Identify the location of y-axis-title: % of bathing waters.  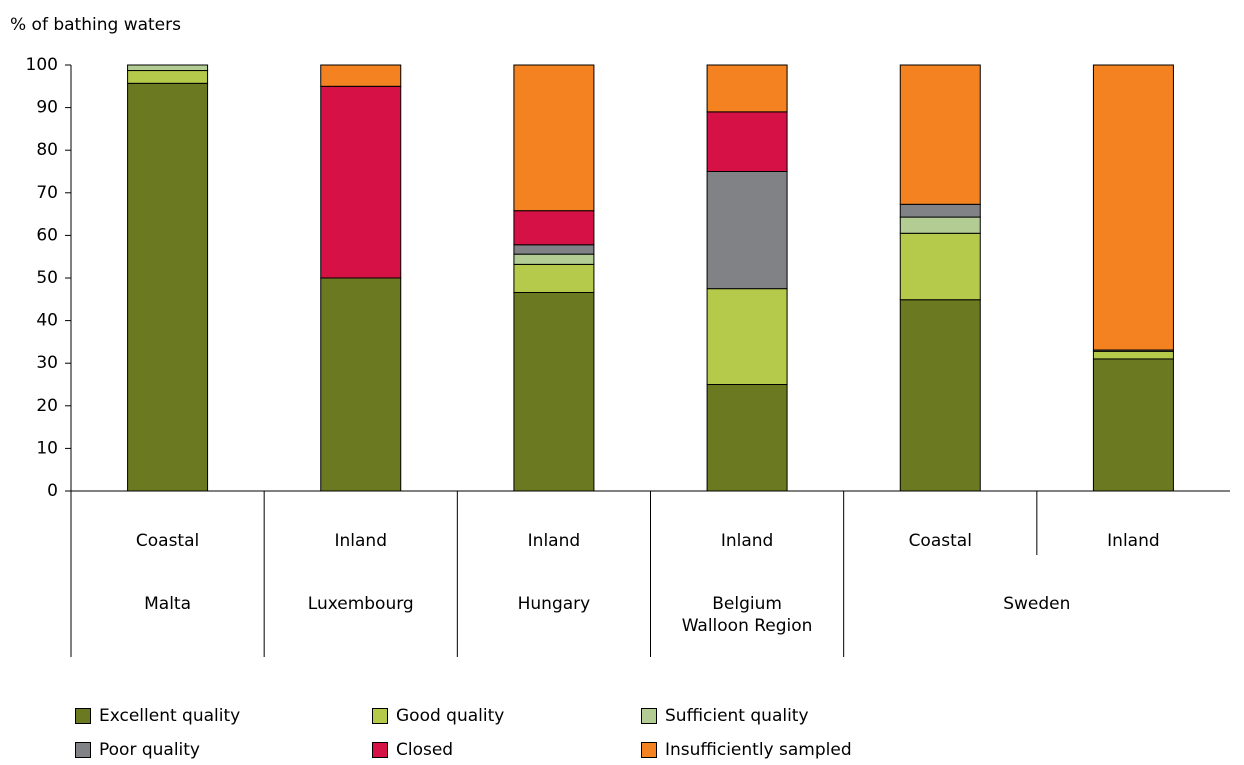
(95, 25).